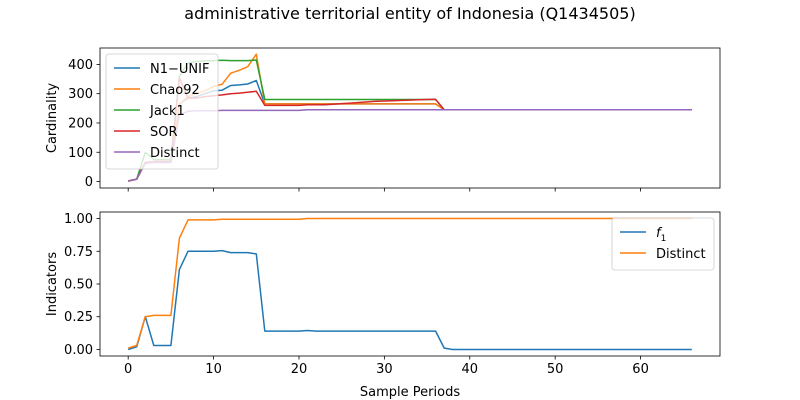 Image resolution: width=800 pixels, height=400 pixels. Describe the element at coordinates (128, 369) in the screenshot. I see `x-tick-label: 0` at that location.